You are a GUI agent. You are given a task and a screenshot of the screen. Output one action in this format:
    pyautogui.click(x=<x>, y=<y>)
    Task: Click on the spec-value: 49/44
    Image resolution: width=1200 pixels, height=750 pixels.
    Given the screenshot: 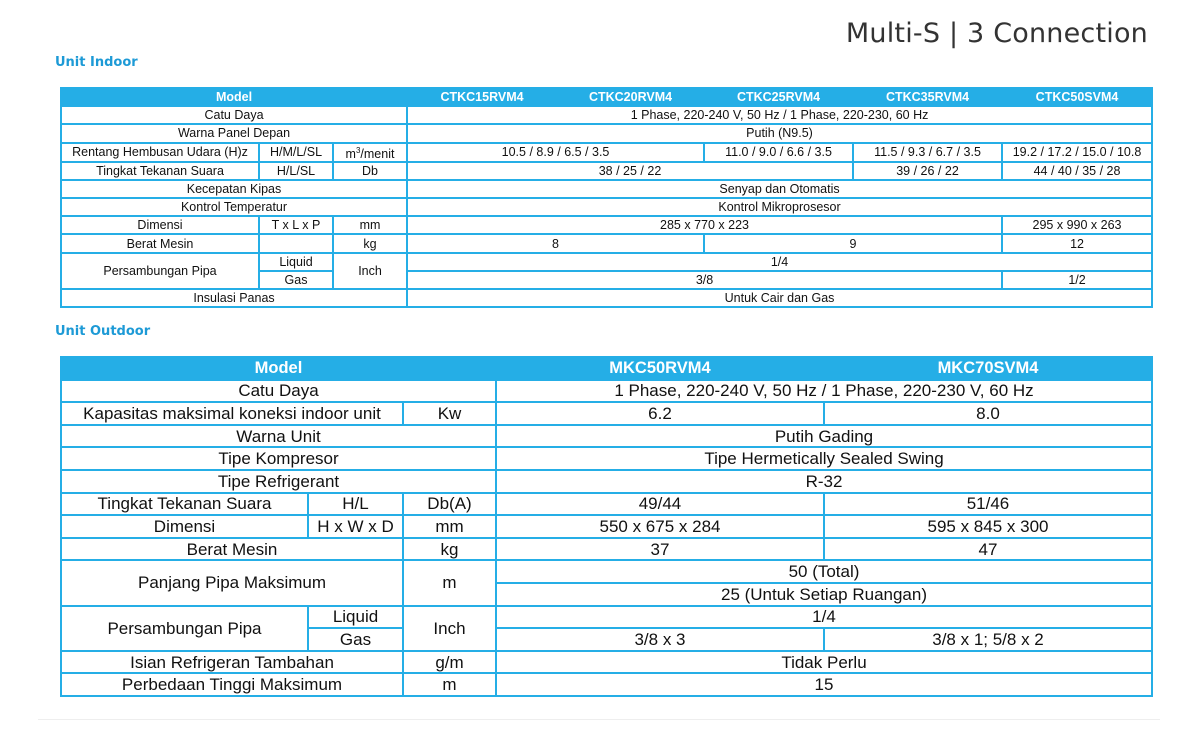 What is the action you would take?
    pyautogui.click(x=660, y=504)
    